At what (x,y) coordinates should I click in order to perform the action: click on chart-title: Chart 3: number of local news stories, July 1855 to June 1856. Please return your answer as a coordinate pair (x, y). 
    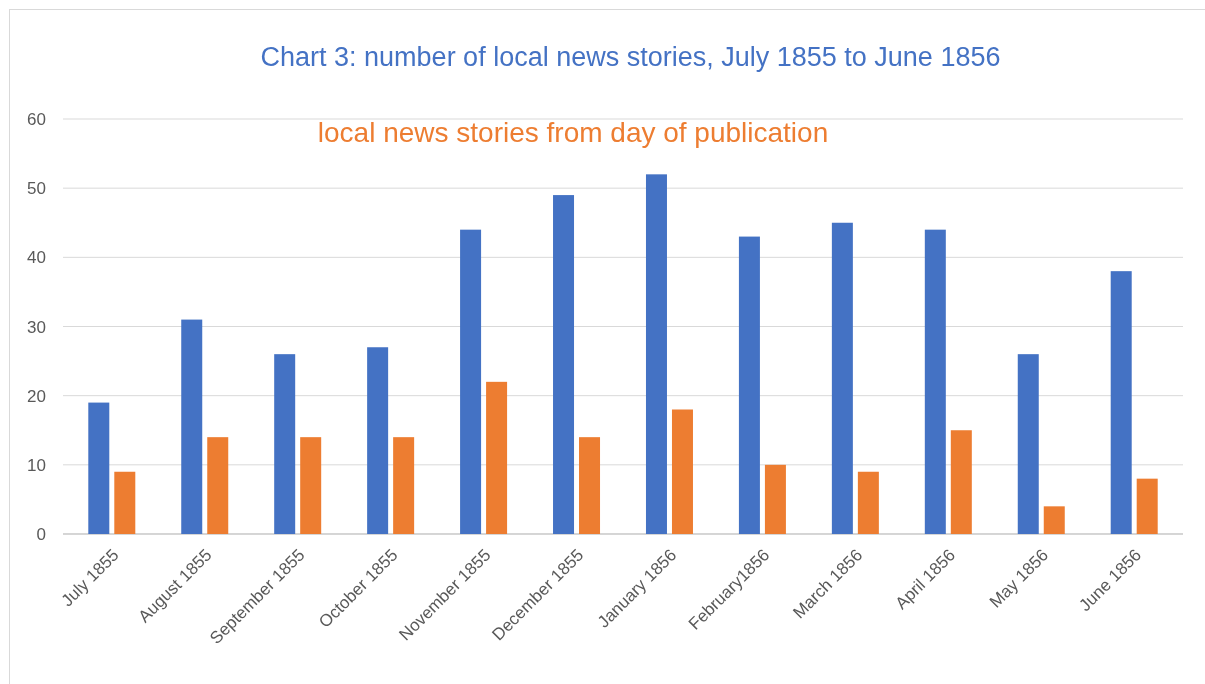
    Looking at the image, I should click on (630, 57).